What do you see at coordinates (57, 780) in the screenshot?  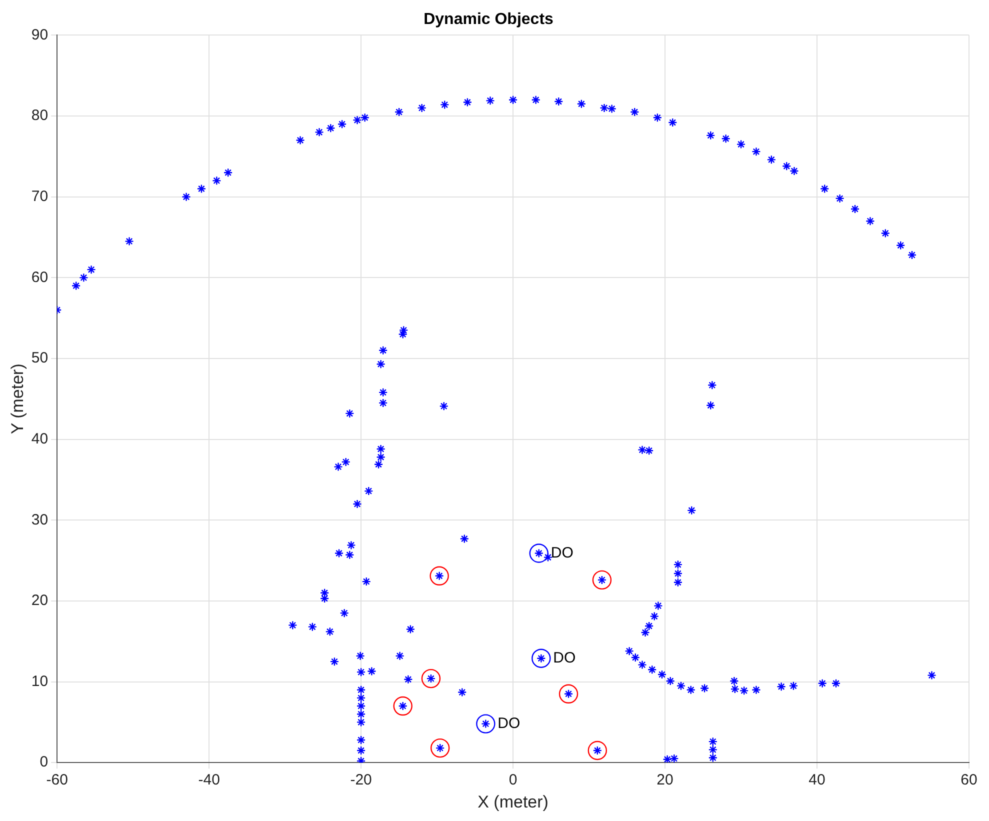 I see `x-tick-label: -60` at bounding box center [57, 780].